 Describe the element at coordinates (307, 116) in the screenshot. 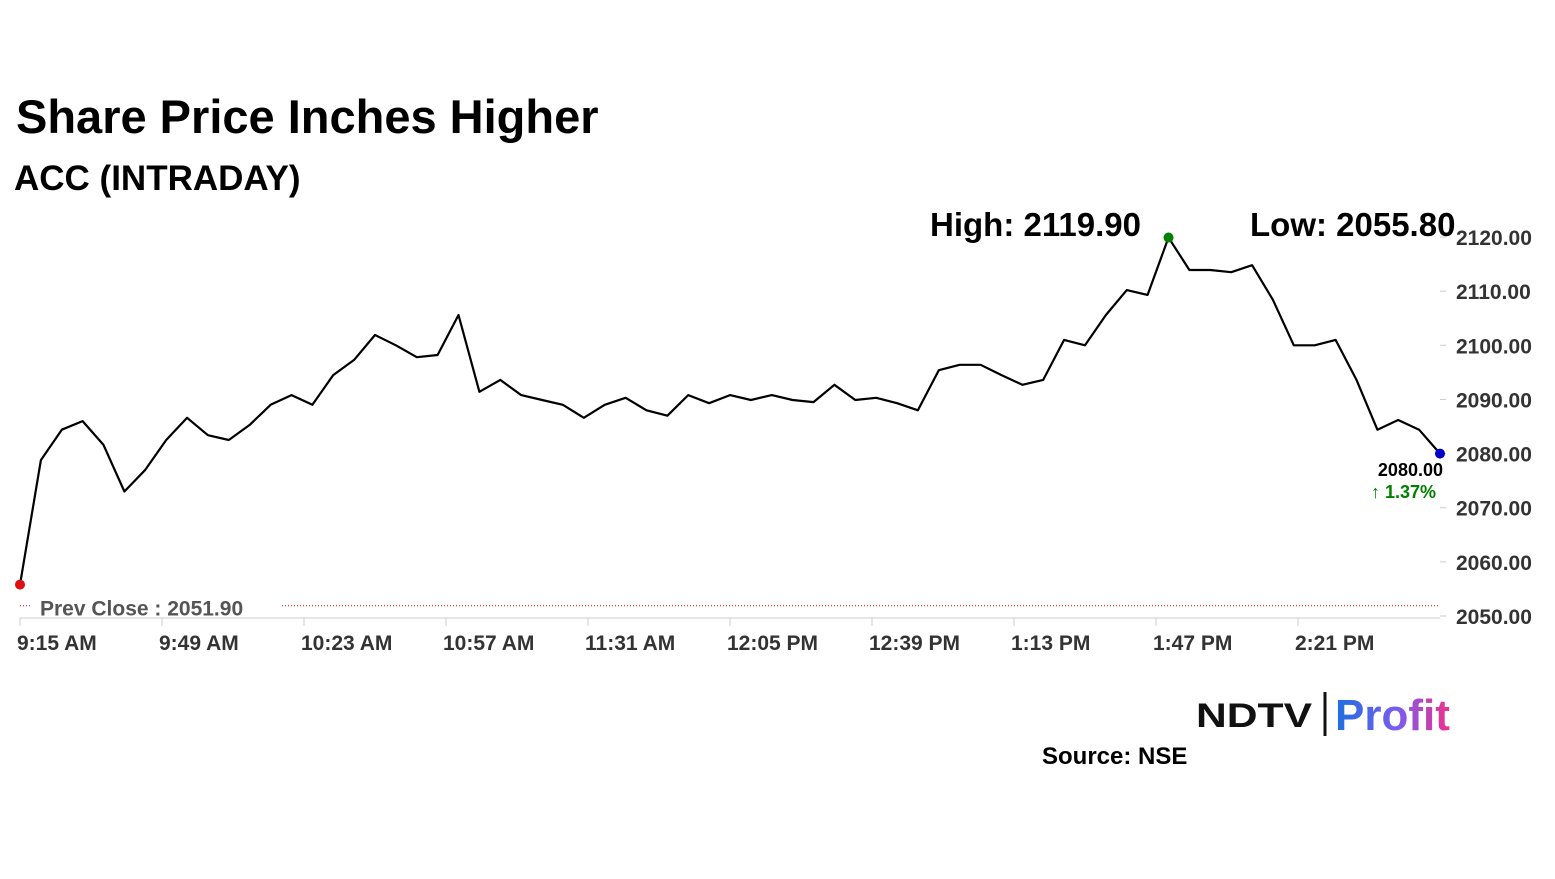

I see `chart-title: Share Price Inches Higher` at that location.